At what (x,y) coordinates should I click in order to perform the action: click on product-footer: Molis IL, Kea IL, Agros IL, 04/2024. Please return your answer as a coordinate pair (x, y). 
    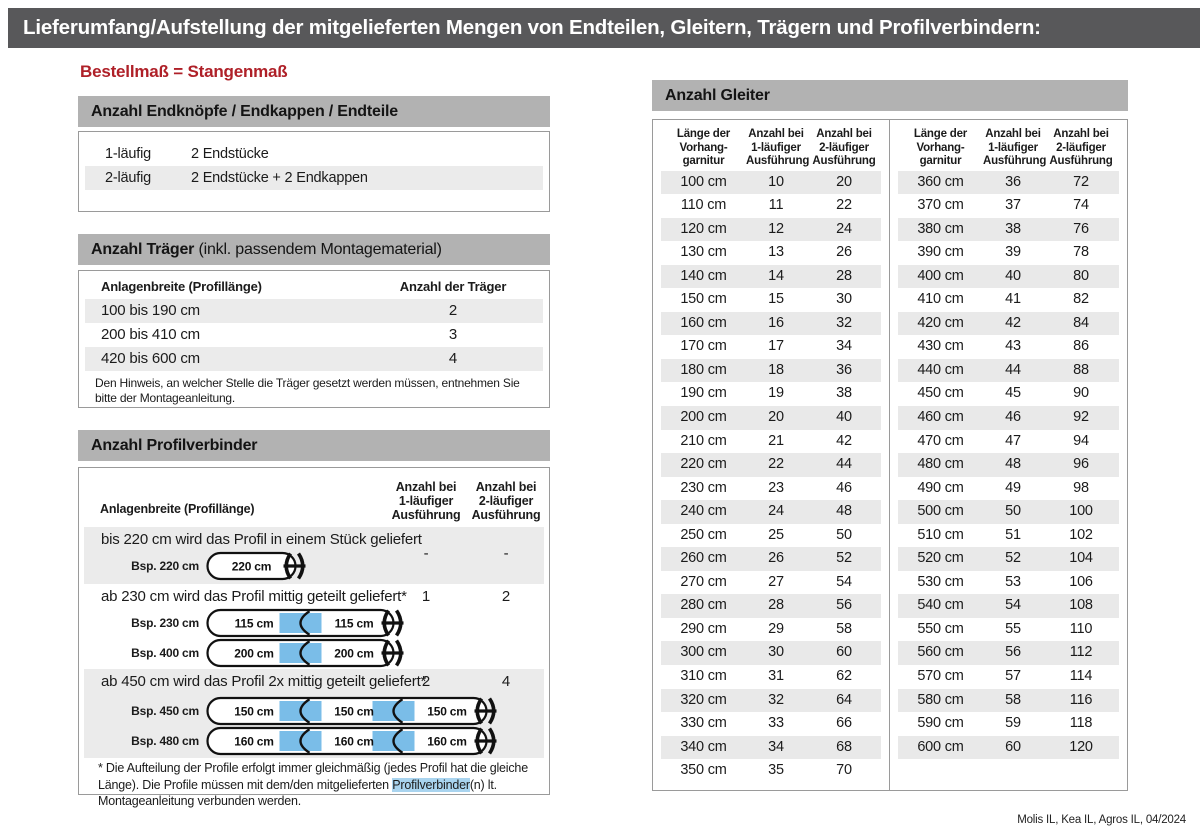
    Looking at the image, I should click on (1101, 820).